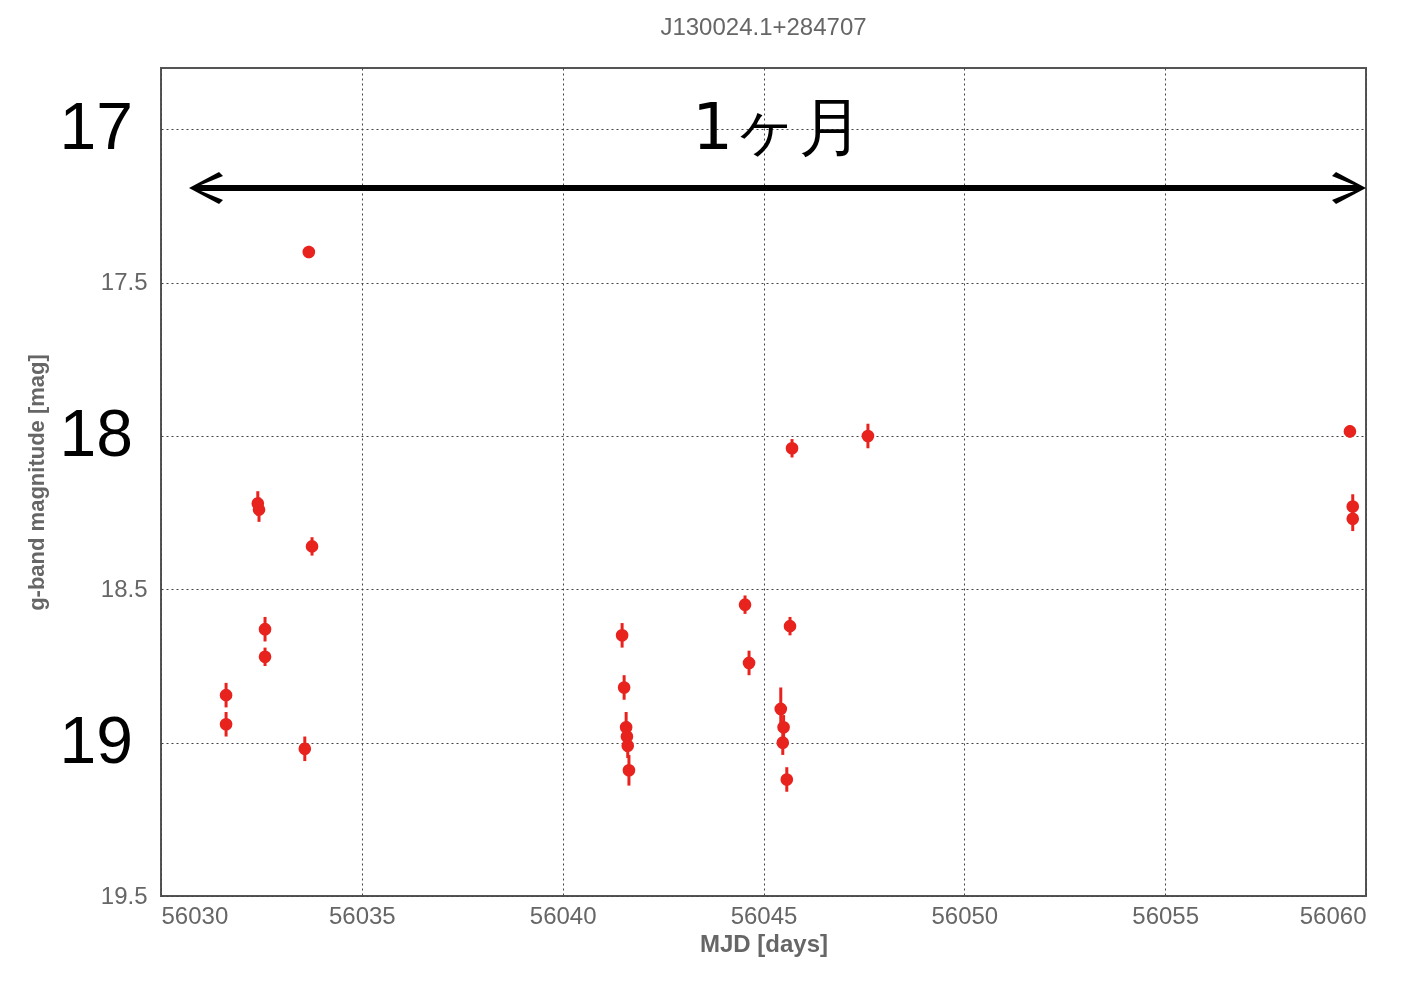  I want to click on text: 19, so click(96, 739).